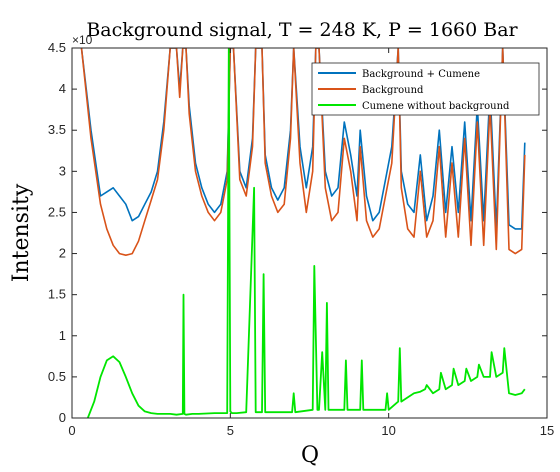 The image size is (560, 472). I want to click on y-tick-label: 3, so click(62, 170).